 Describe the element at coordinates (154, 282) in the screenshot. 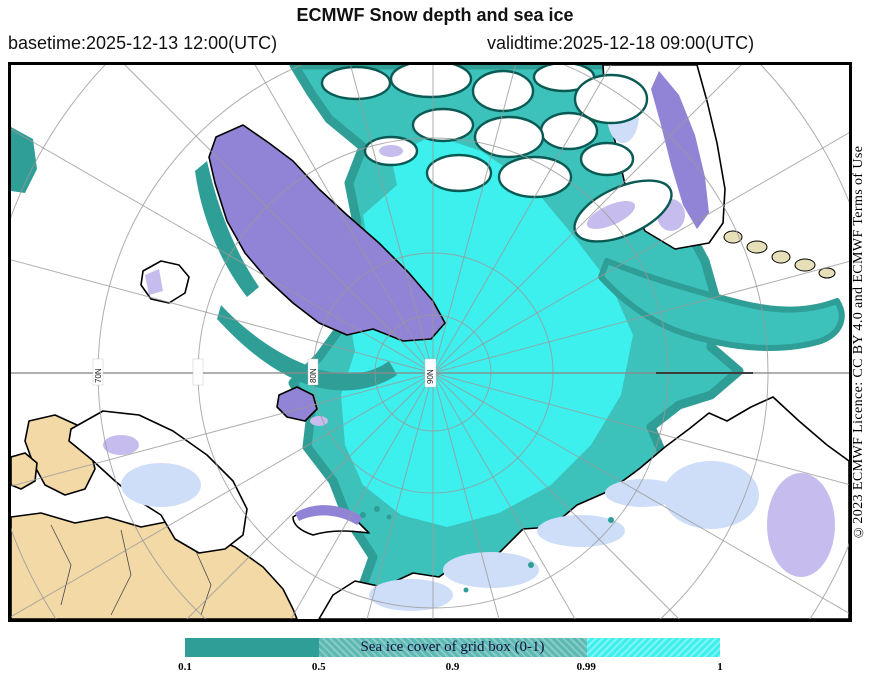

I see `iceland-snow-patch` at that location.